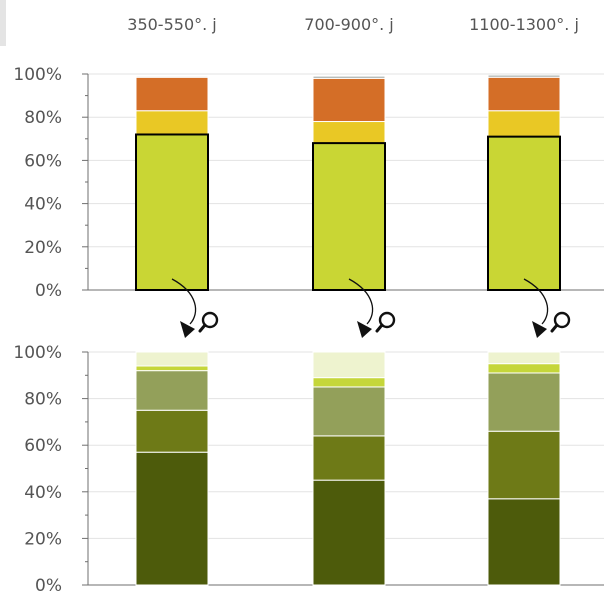  What do you see at coordinates (524, 24) in the screenshot?
I see `category-label: 1100-1300°. j` at bounding box center [524, 24].